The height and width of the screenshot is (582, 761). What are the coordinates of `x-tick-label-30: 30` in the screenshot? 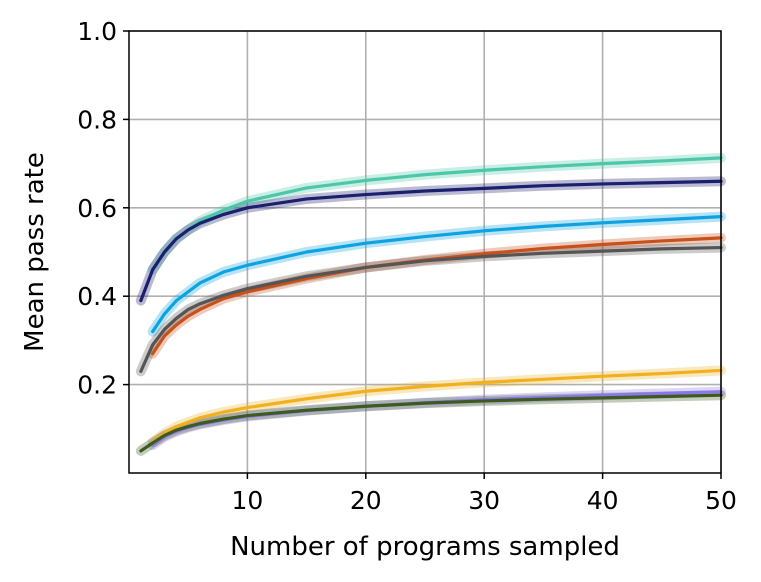 It's located at (484, 500).